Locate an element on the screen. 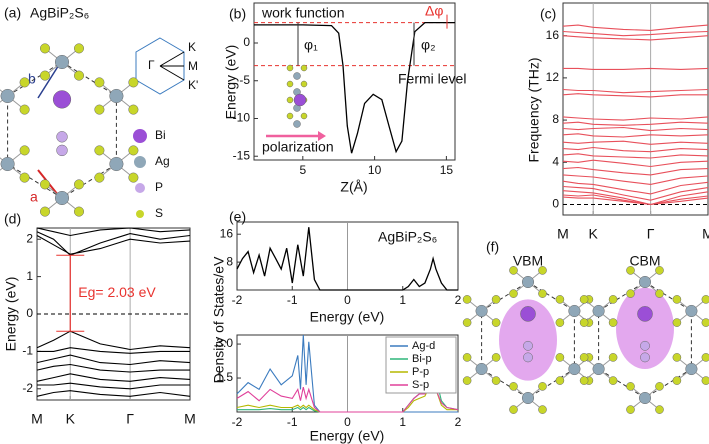  x-tick-label: 15 is located at coordinates (447, 170).